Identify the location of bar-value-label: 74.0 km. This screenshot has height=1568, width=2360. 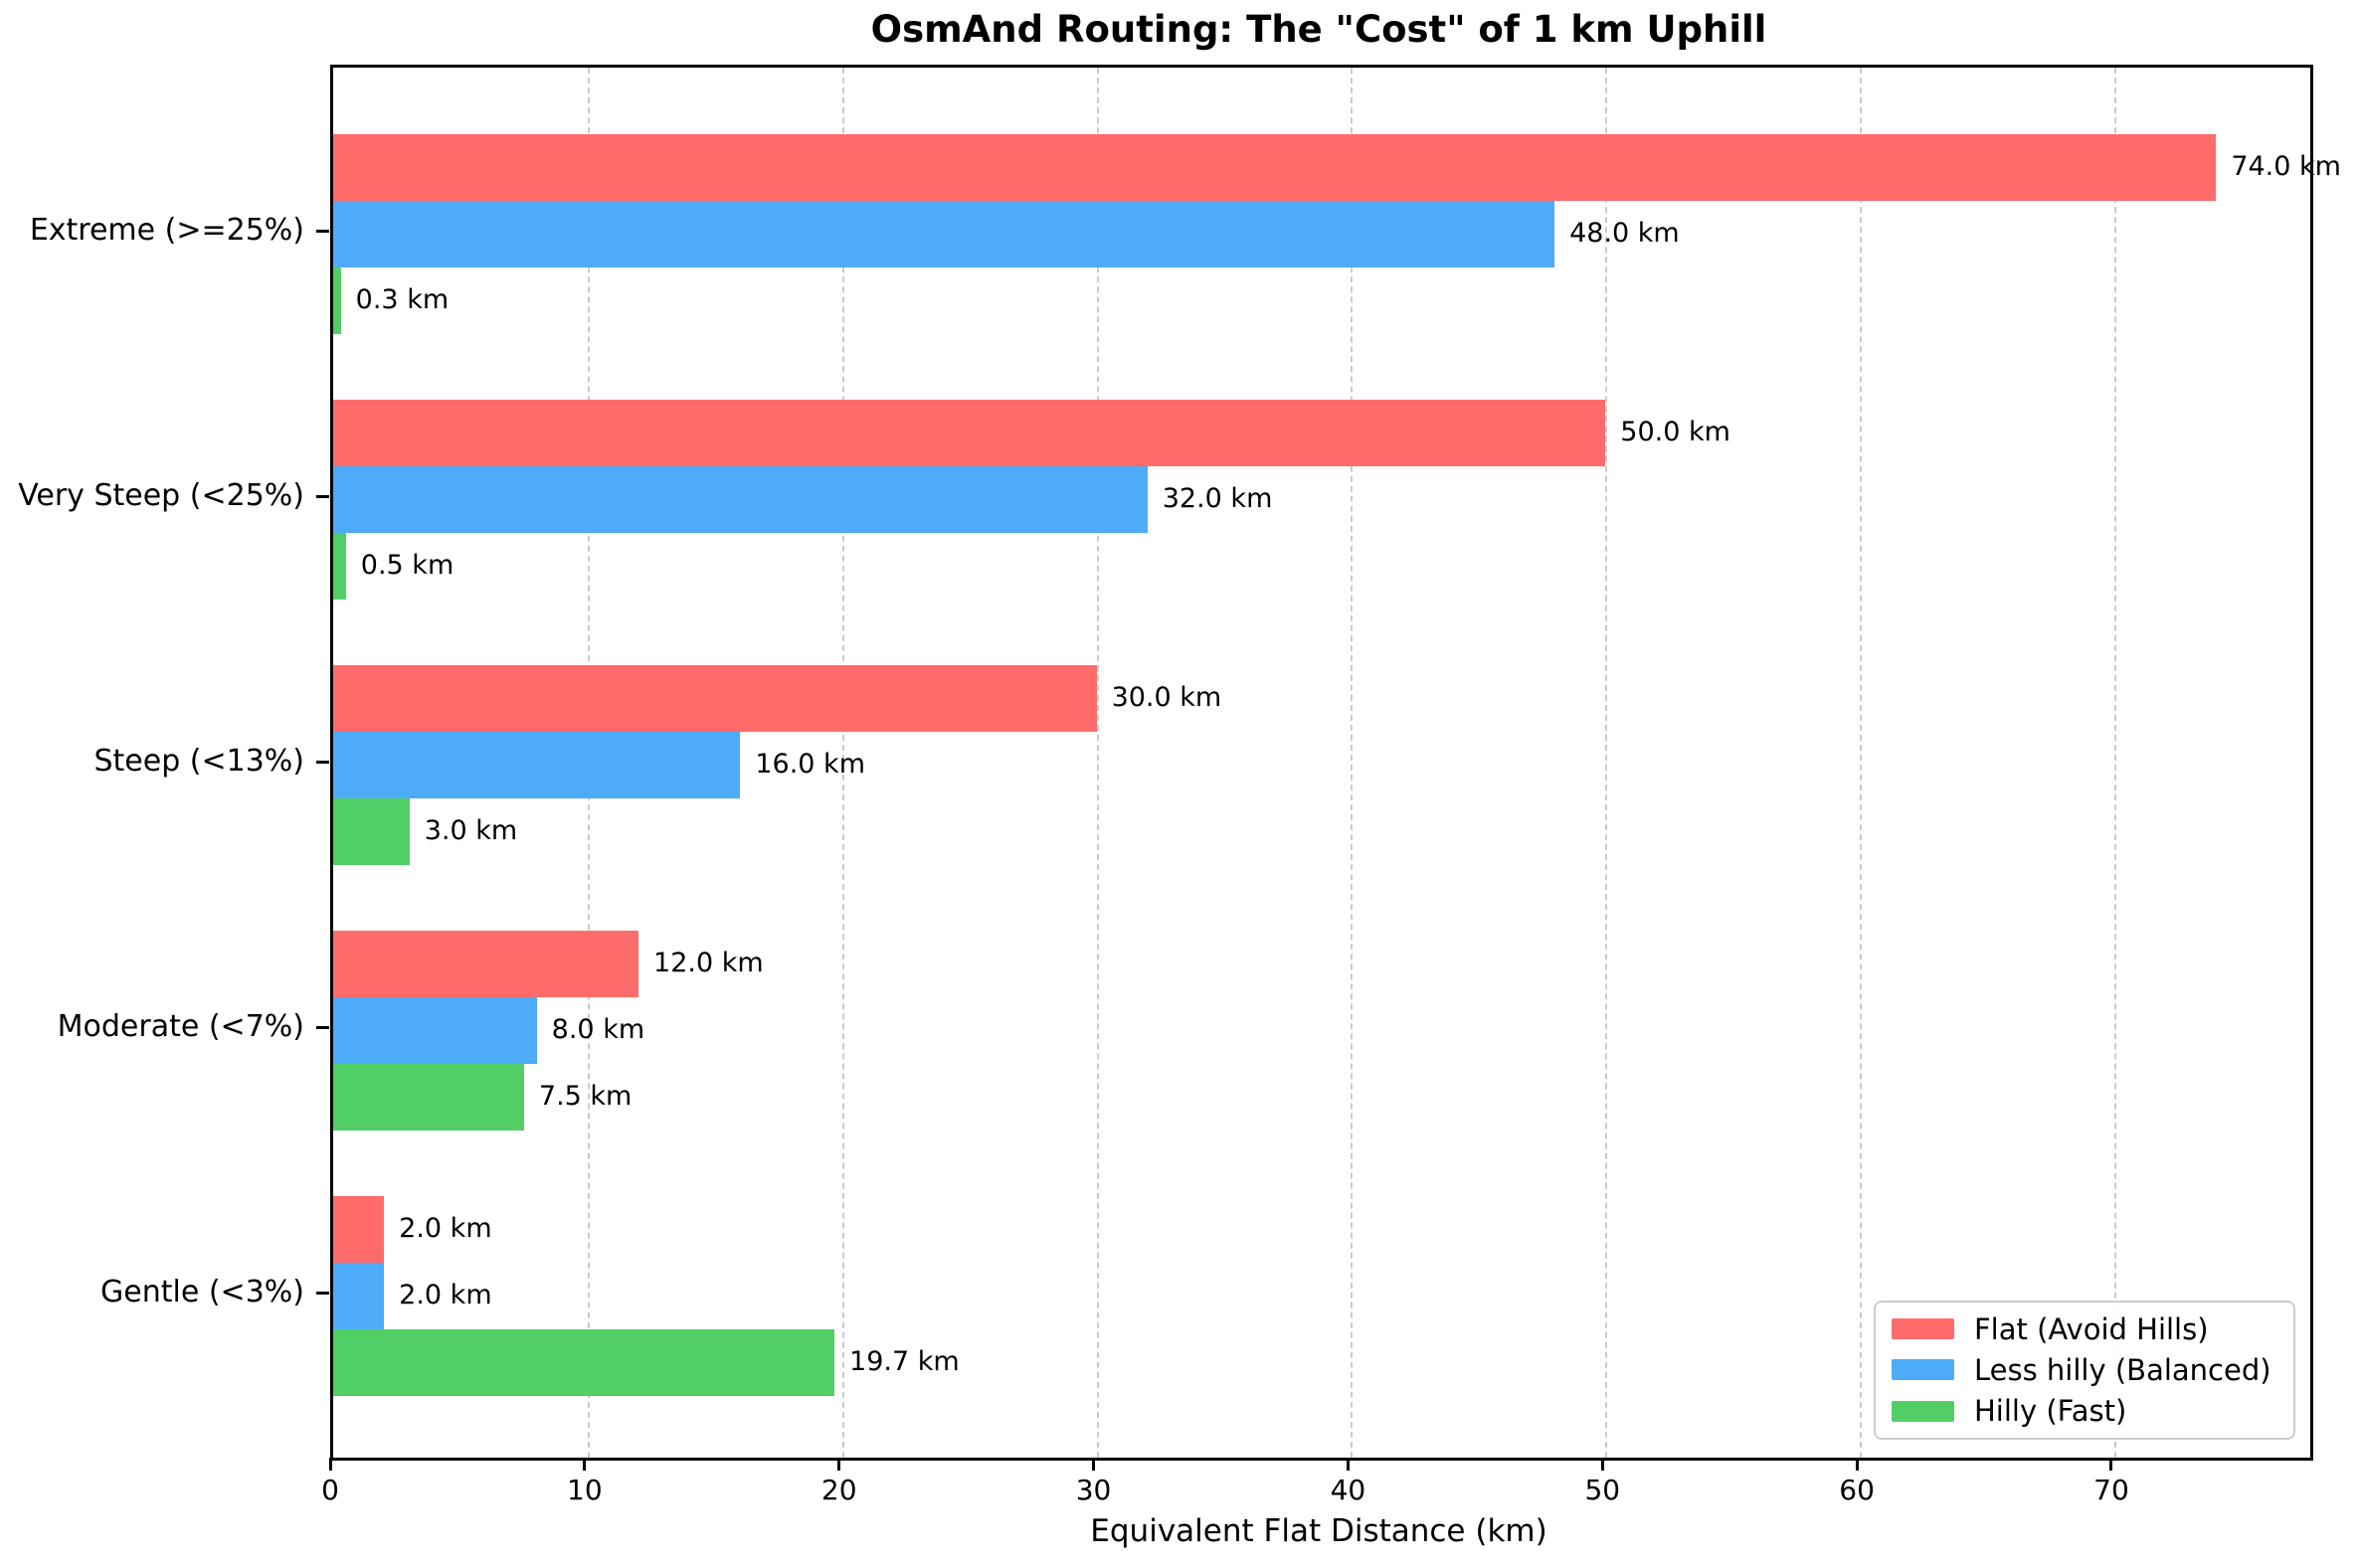
(2286, 166).